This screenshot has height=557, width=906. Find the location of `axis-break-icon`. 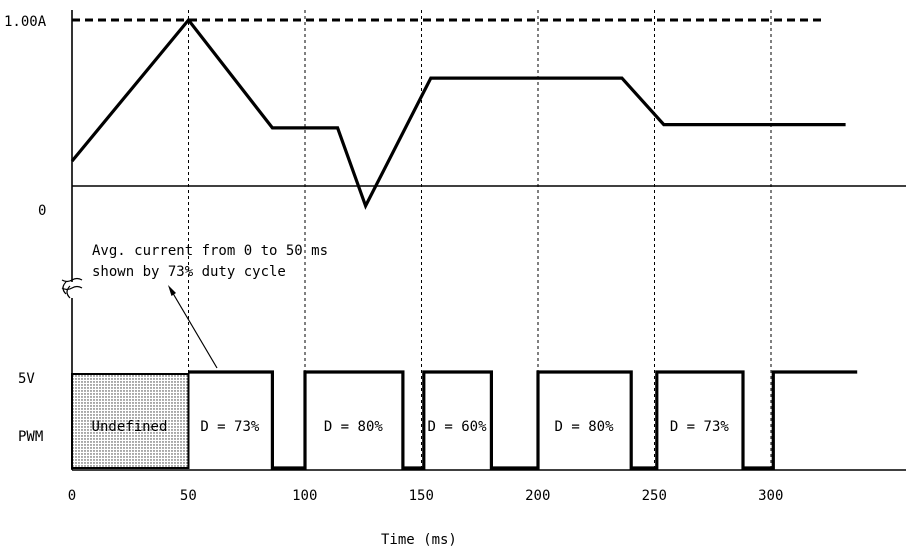

axis-break-icon is located at coordinates (72, 288).